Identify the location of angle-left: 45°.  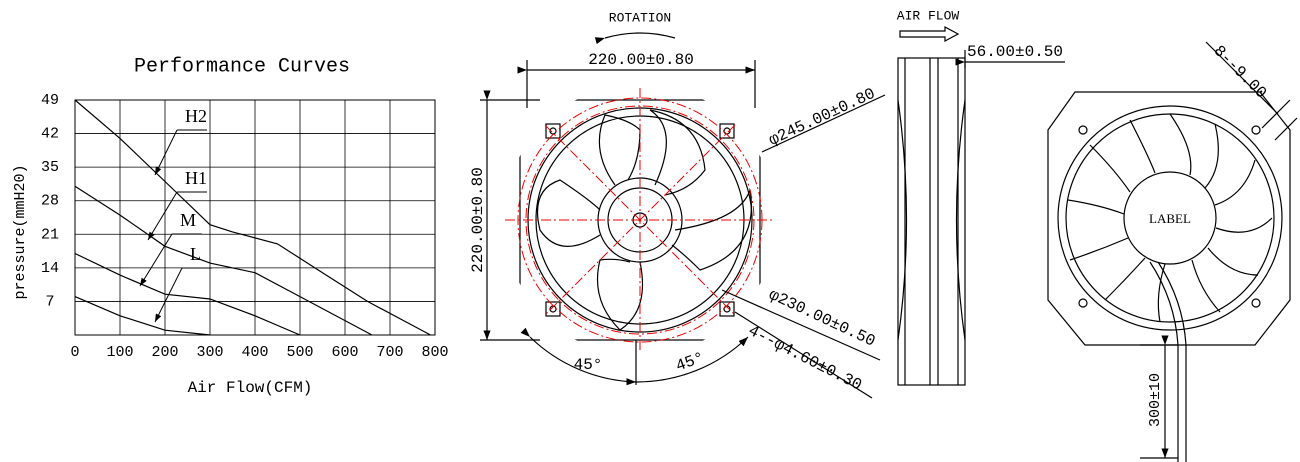
(588, 365).